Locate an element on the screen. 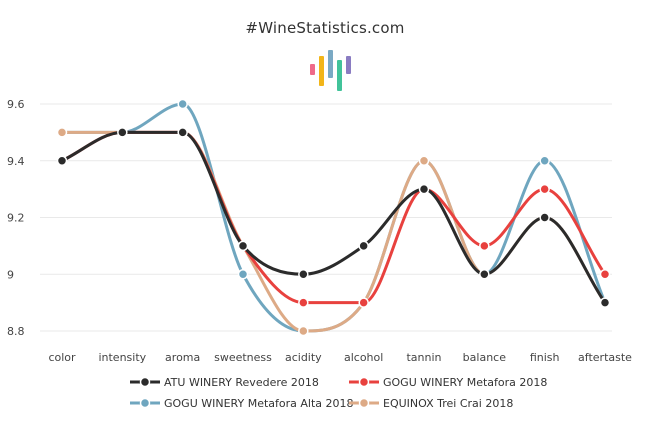 The height and width of the screenshot is (425, 650). x-tick-label: intensity is located at coordinates (122, 357).